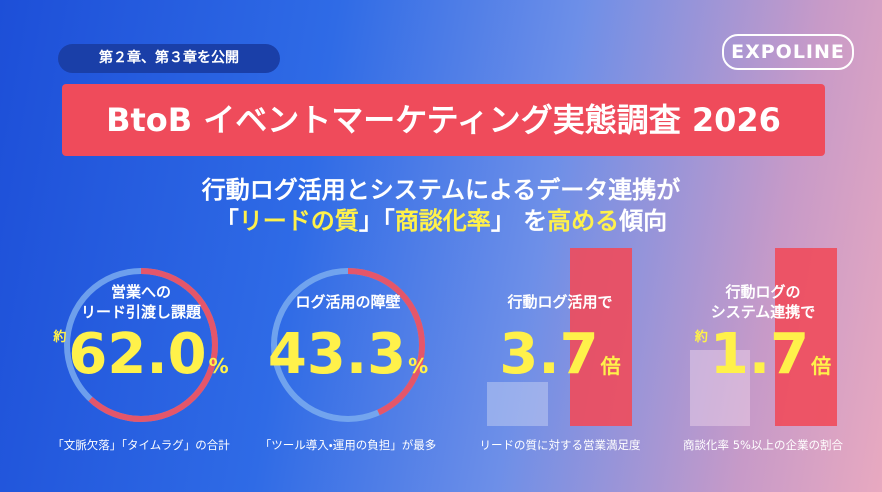 The width and height of the screenshot is (882, 492). I want to click on title: BtoB イベントマーケティング実態調査 2026, so click(443, 120).